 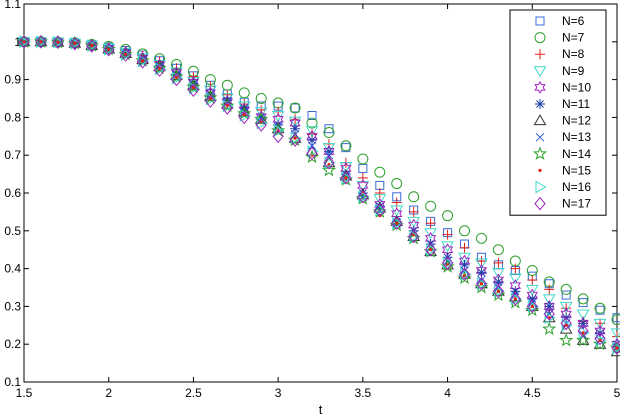 What do you see at coordinates (12, 231) in the screenshot?
I see `y-tick-label: 0.5` at bounding box center [12, 231].